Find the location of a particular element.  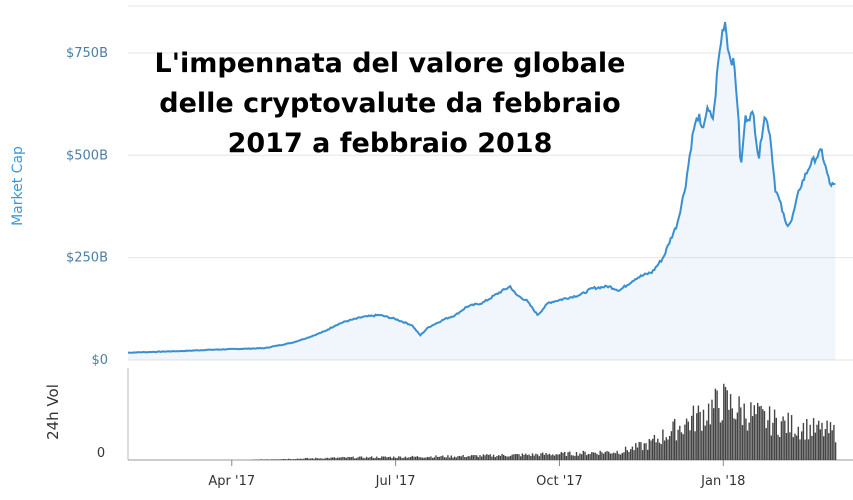

x-tick-label: Jan '18 is located at coordinates (722, 481).